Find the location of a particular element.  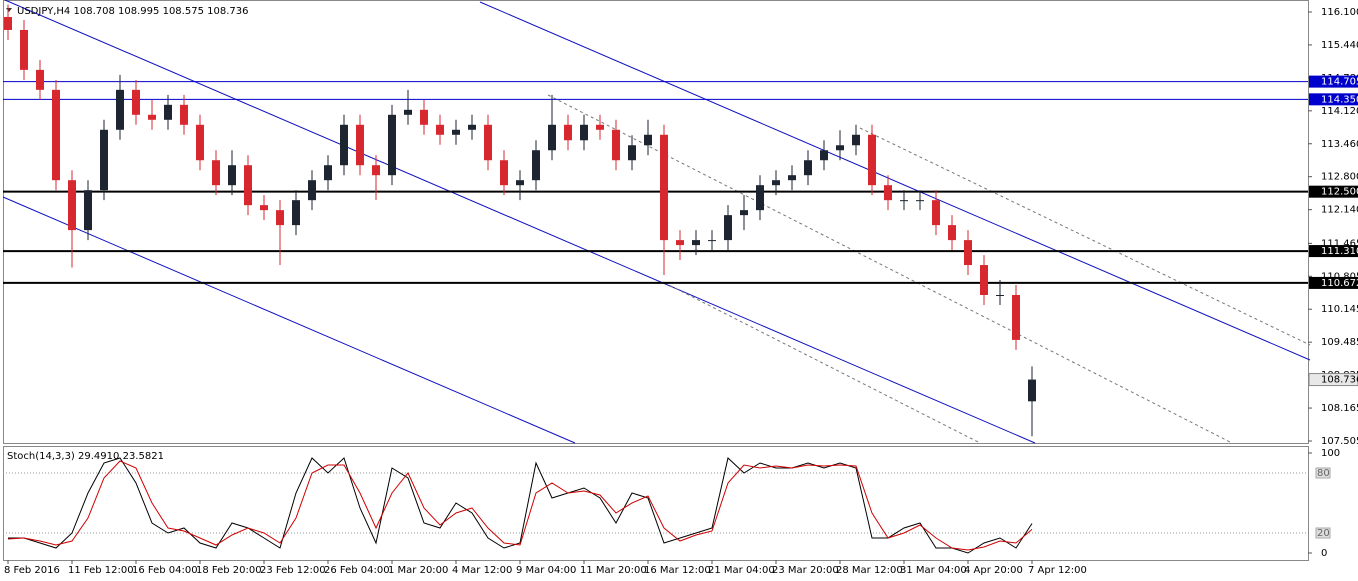

x-tick-label: 26 Feb 04:00 is located at coordinates (357, 570).